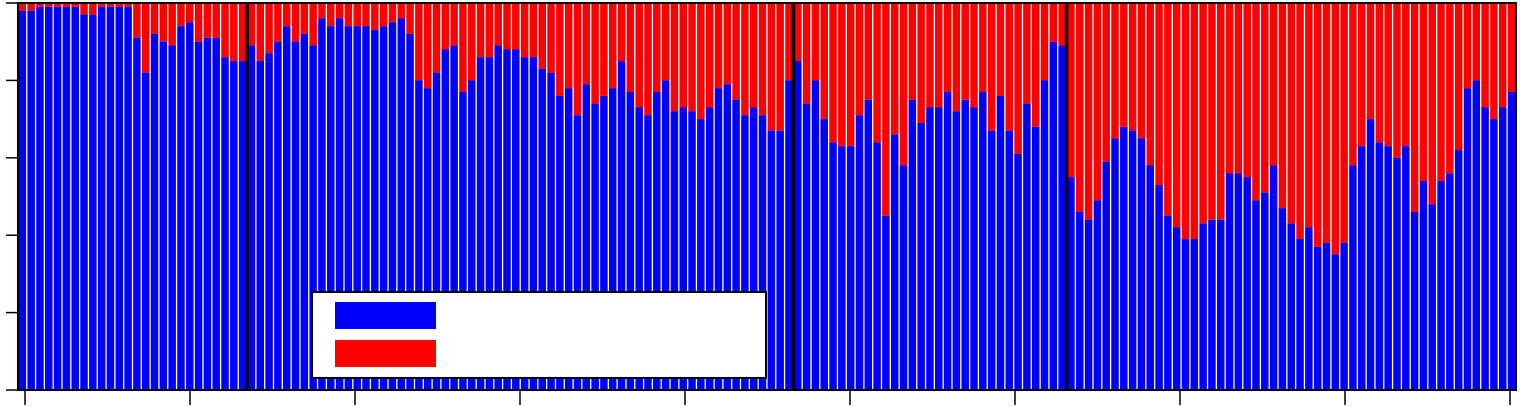  Describe the element at coordinates (1203, 113) in the screenshot. I see `bar-135-red-segment` at that location.